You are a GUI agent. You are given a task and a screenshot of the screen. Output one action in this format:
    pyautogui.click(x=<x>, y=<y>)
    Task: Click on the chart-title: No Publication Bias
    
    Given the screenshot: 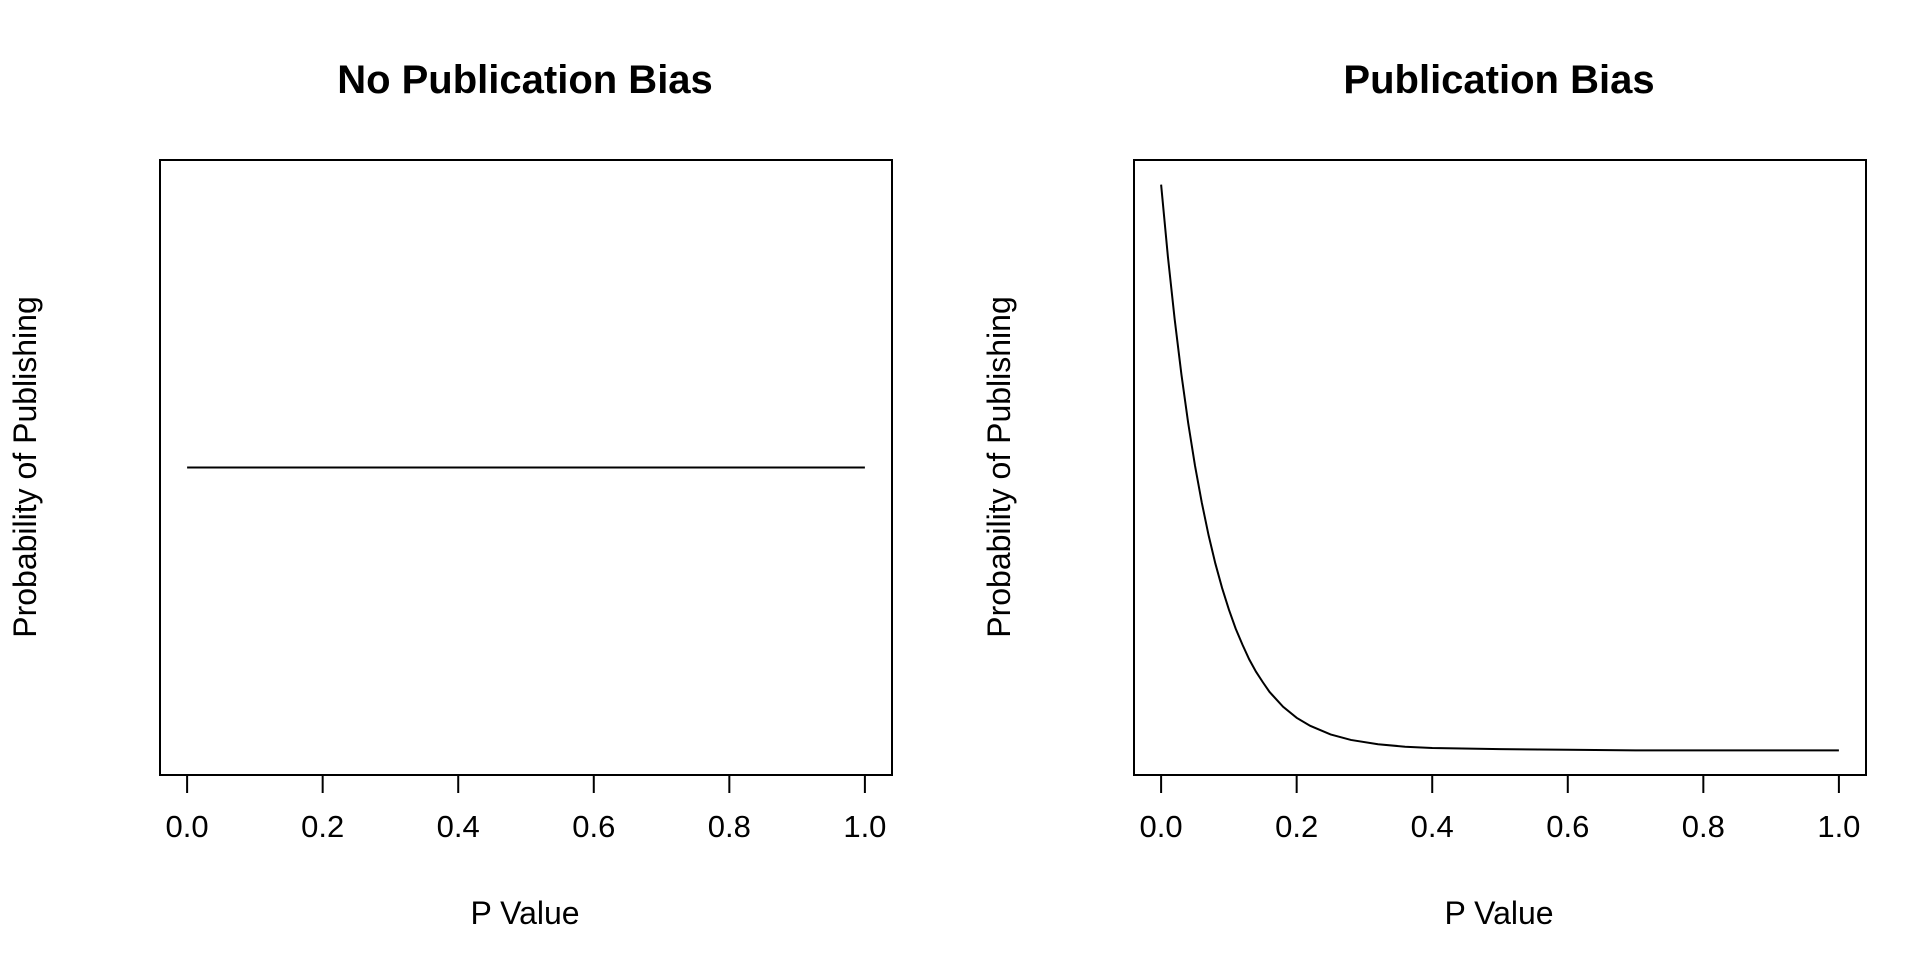 What is the action you would take?
    pyautogui.click(x=525, y=80)
    